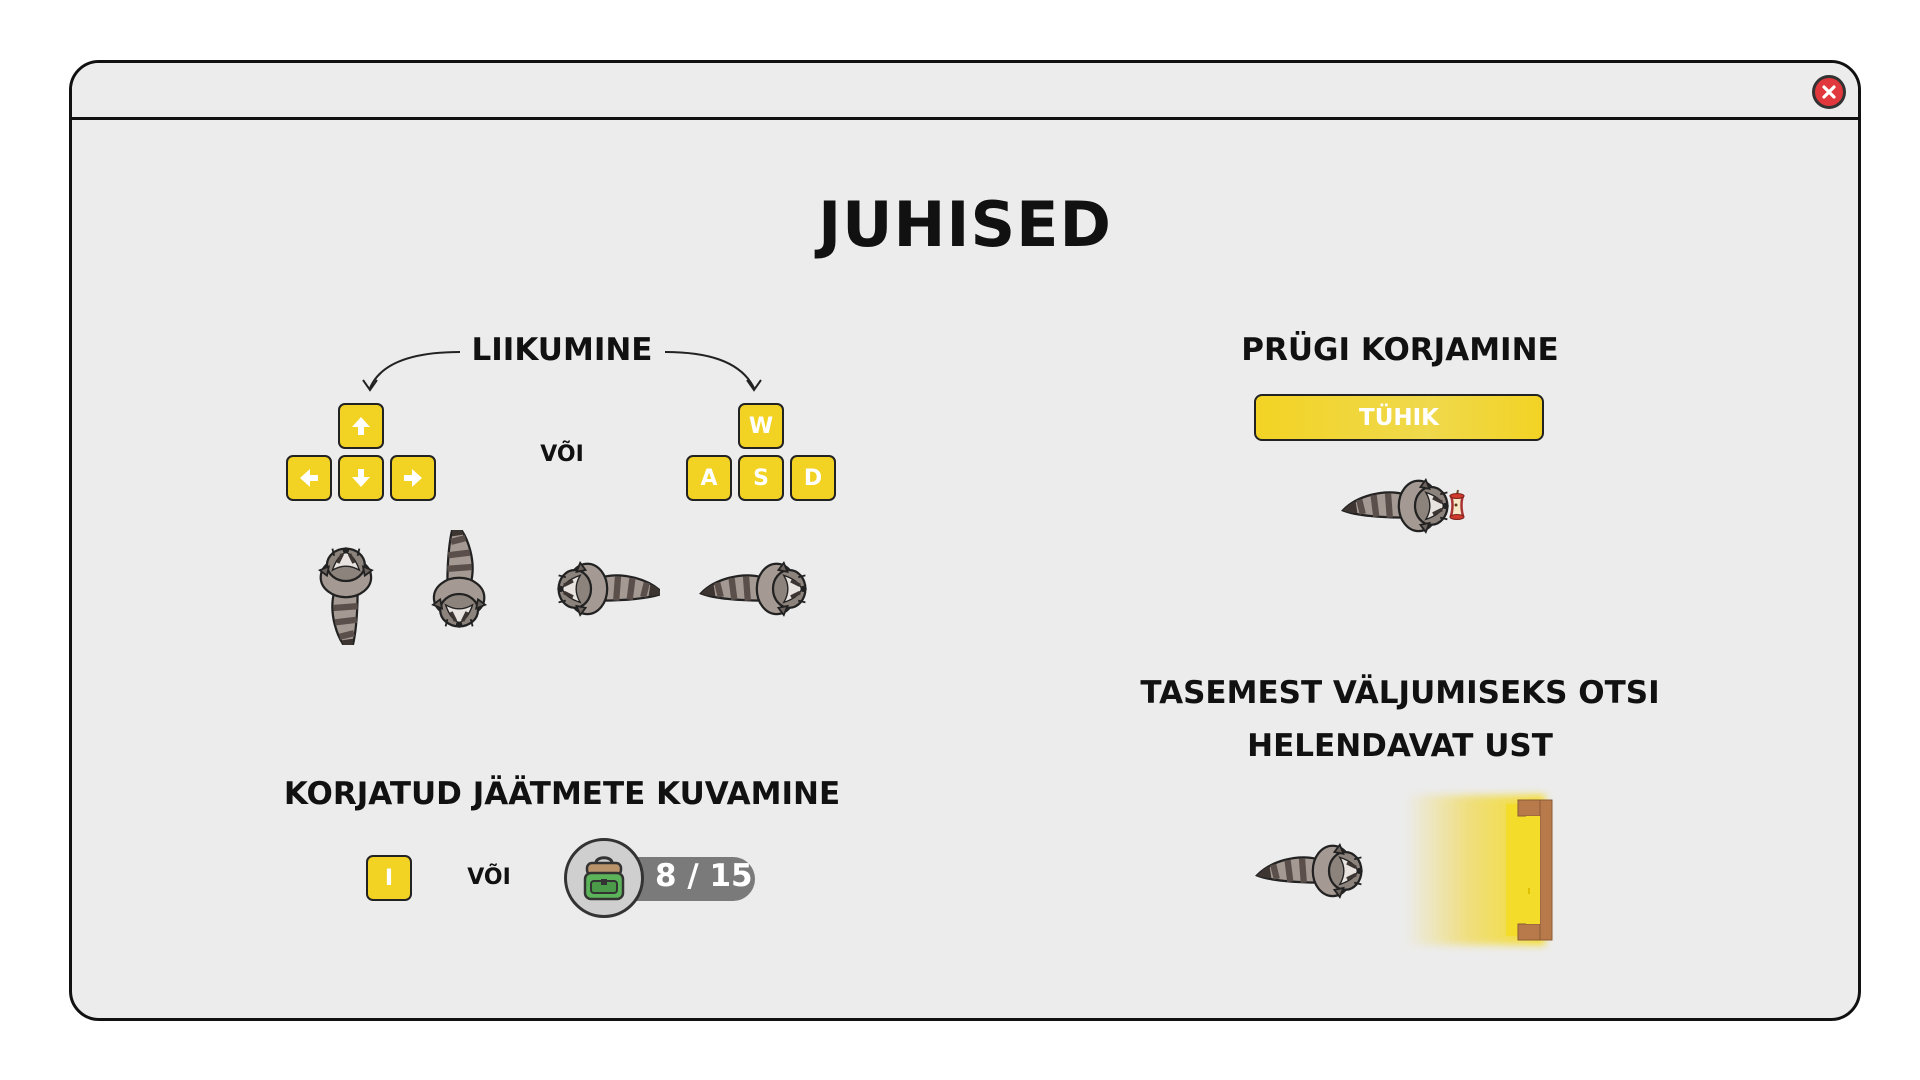 This screenshot has height=1080, width=1920. Describe the element at coordinates (1529, 870) in the screenshot. I see `glowing-door-icon` at that location.